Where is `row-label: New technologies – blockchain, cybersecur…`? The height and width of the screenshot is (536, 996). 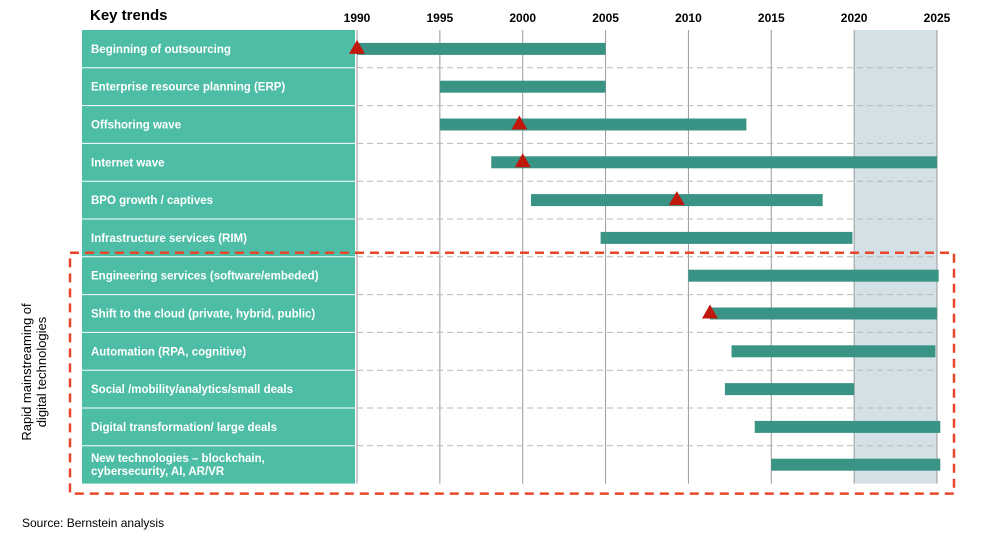 row-label: New technologies – blockchain, cybersecur… is located at coordinates (178, 465).